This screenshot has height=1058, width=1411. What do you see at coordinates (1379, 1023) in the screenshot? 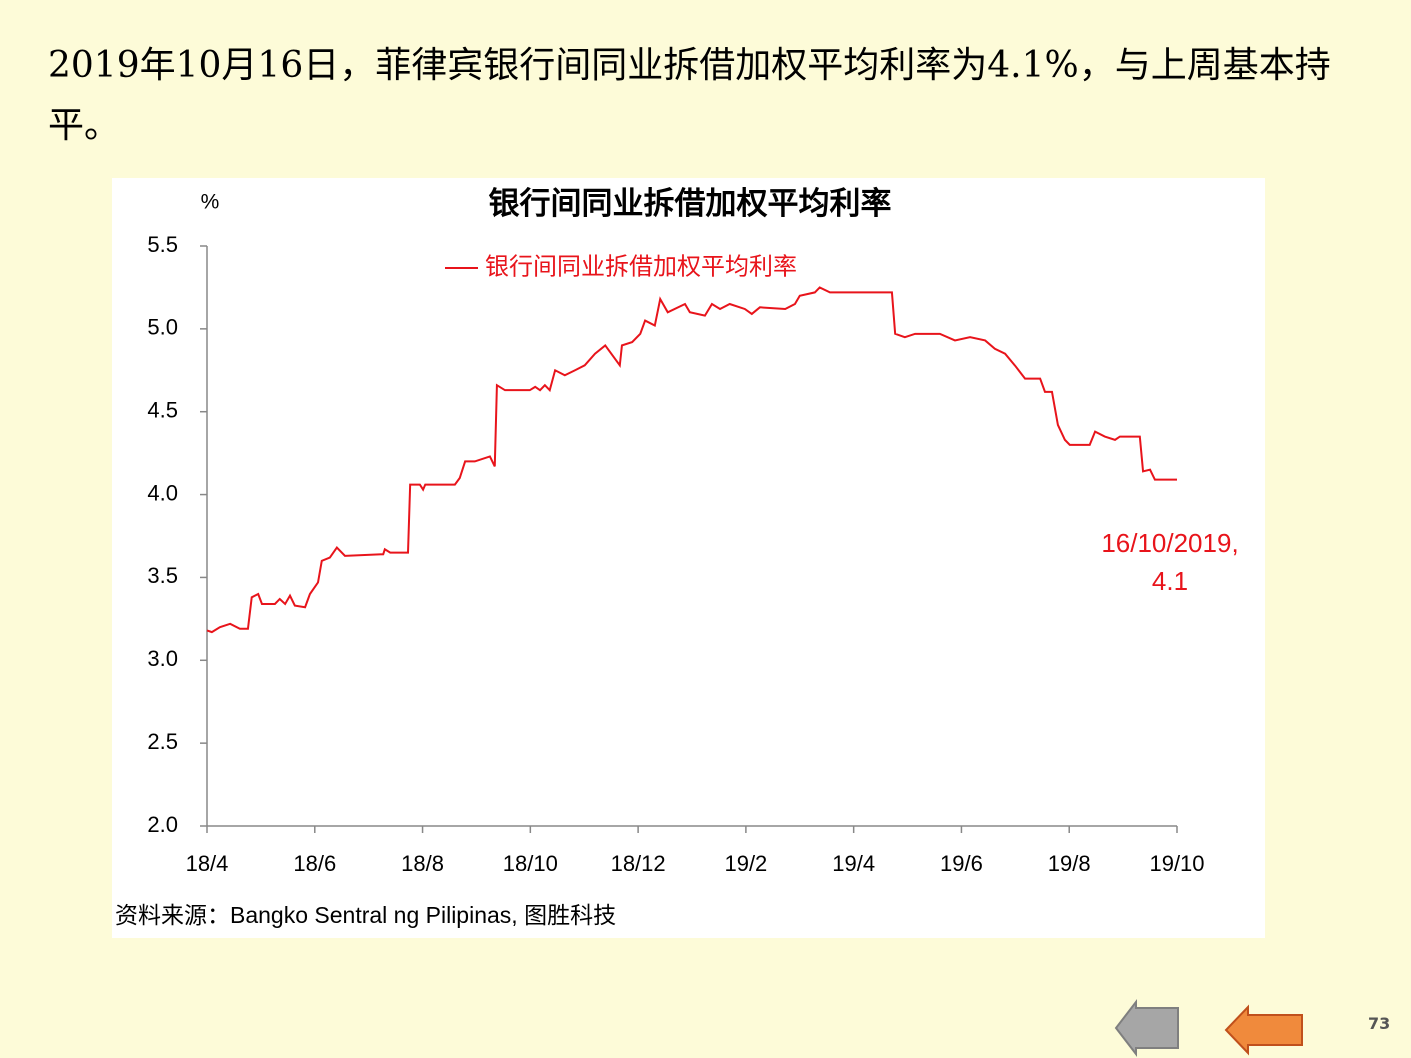
I see `page-number: 73` at bounding box center [1379, 1023].